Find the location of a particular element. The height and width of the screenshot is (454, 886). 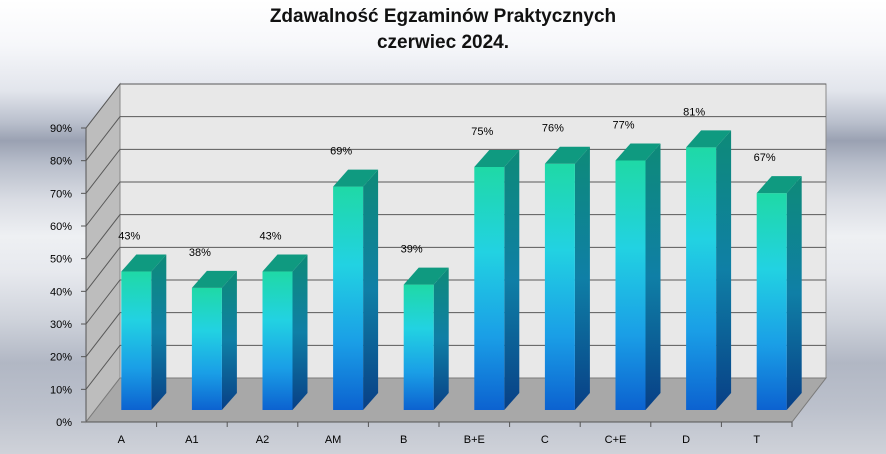

bar-T is located at coordinates (779, 293).